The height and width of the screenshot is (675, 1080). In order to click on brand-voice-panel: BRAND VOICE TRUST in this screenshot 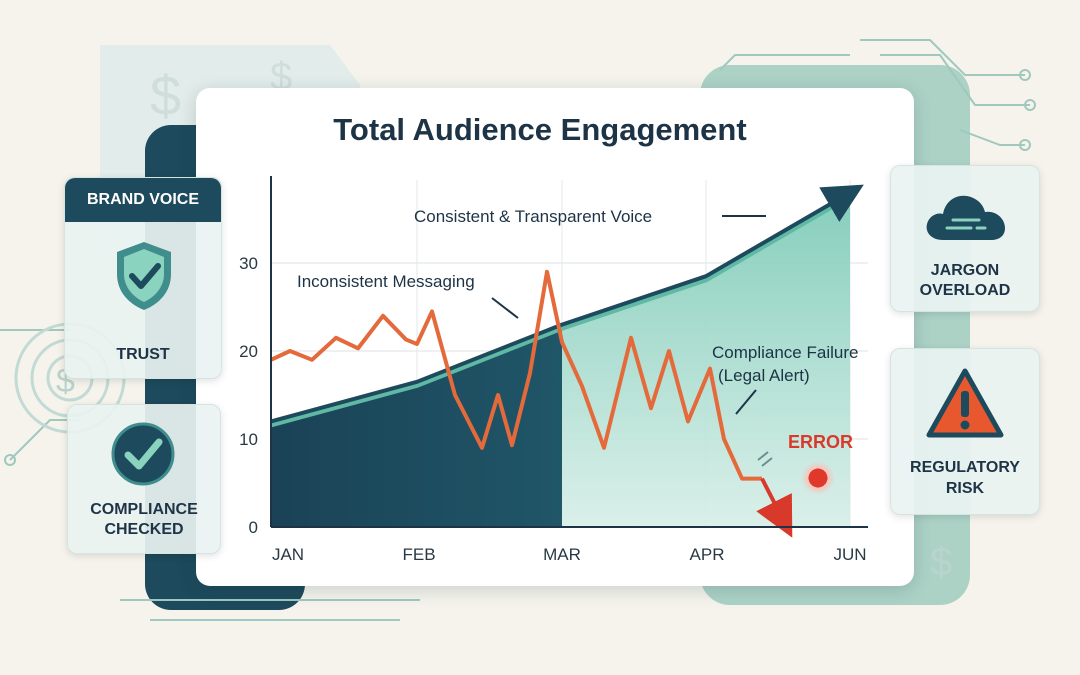, I will do `click(143, 278)`.